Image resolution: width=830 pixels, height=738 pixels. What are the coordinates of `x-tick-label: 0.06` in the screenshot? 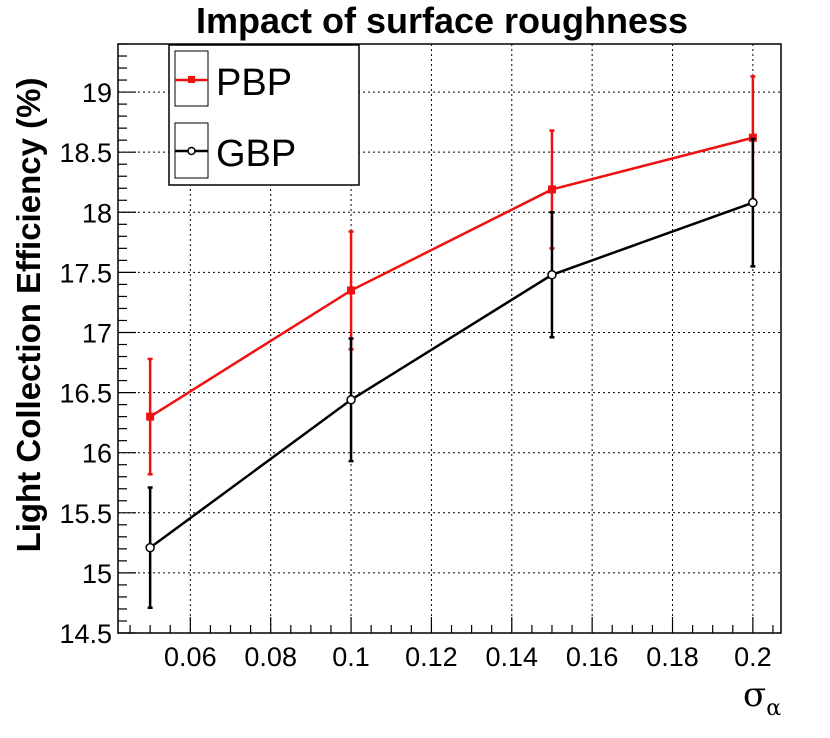 It's located at (190, 657).